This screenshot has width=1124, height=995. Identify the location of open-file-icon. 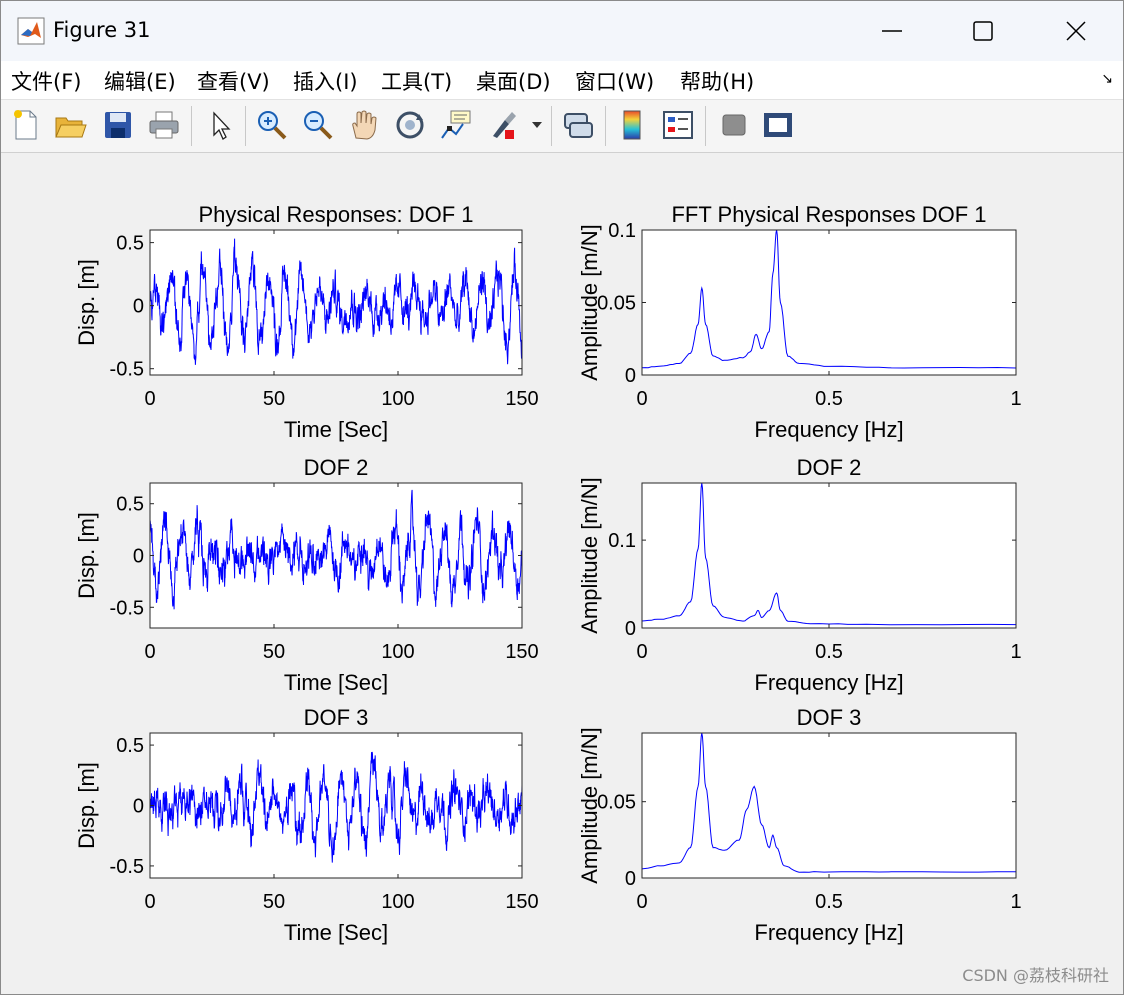
(70, 125).